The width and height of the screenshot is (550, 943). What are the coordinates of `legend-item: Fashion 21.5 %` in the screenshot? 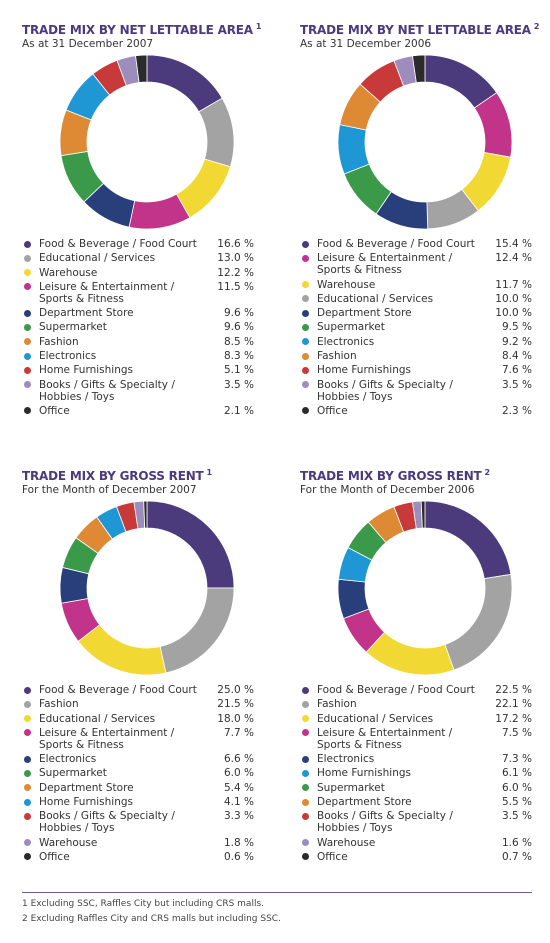 It's located at (138, 704).